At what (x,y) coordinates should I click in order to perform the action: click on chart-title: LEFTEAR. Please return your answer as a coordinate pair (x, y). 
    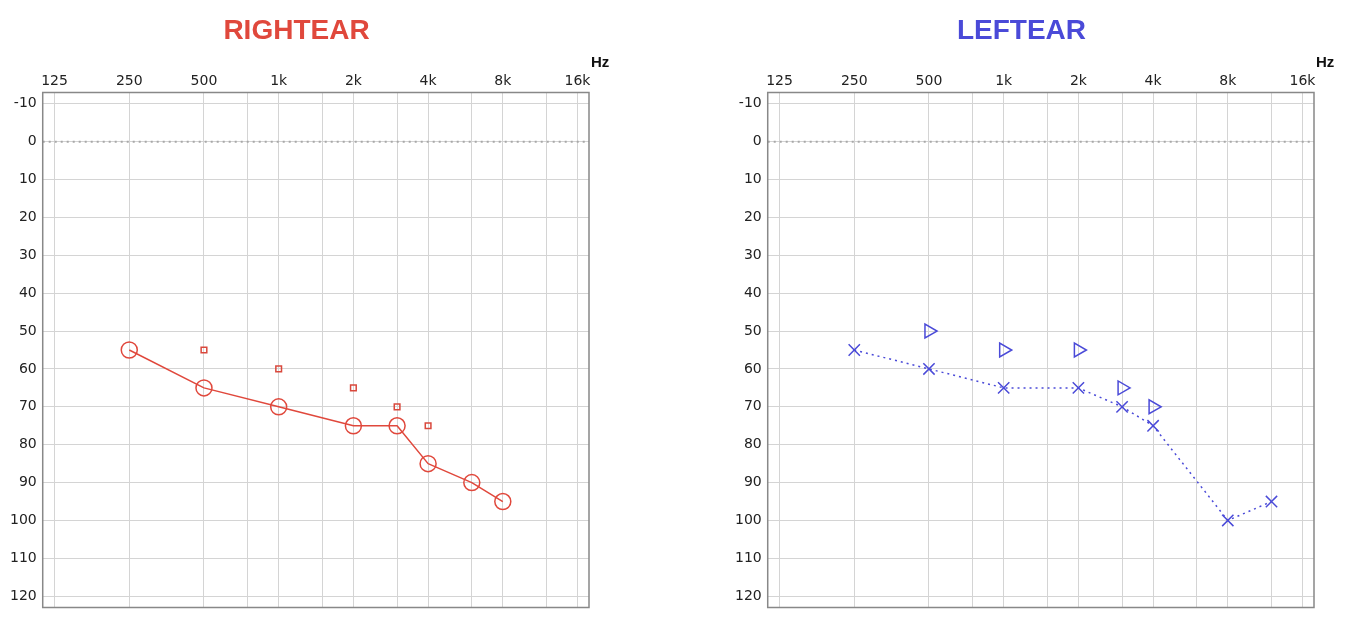
    Looking at the image, I should click on (1021, 29).